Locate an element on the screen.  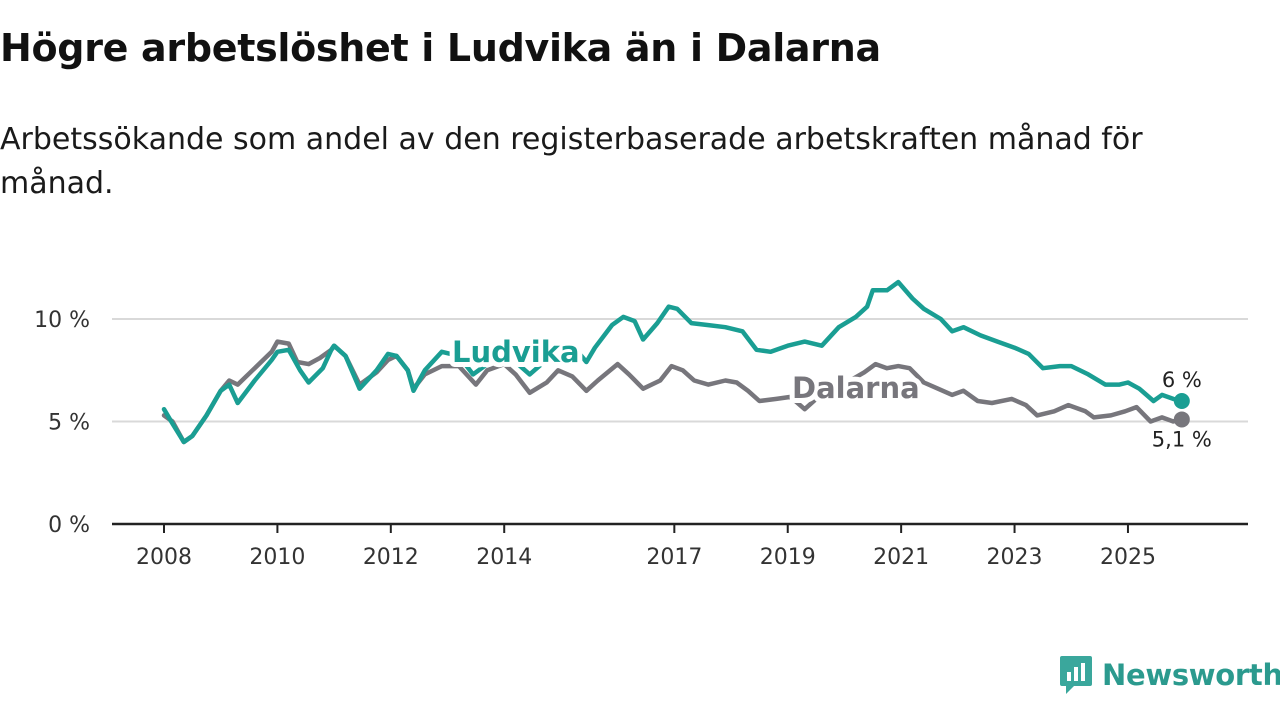
x-tick-label: 2025 is located at coordinates (1128, 557).